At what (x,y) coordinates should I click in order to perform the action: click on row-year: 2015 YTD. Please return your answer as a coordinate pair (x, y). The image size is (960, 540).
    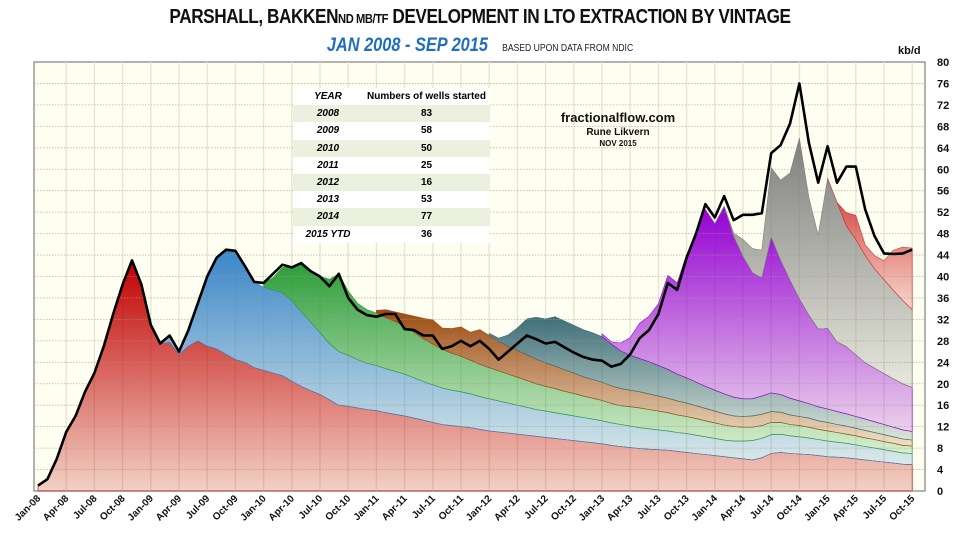
    Looking at the image, I should click on (328, 234).